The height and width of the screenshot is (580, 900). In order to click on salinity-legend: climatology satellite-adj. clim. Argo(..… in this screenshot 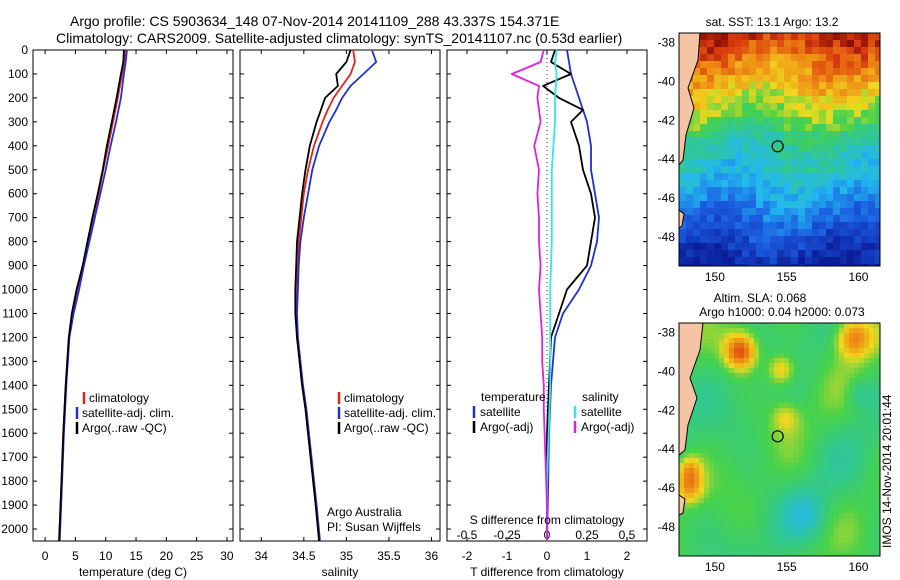, I will do `click(386, 413)`.